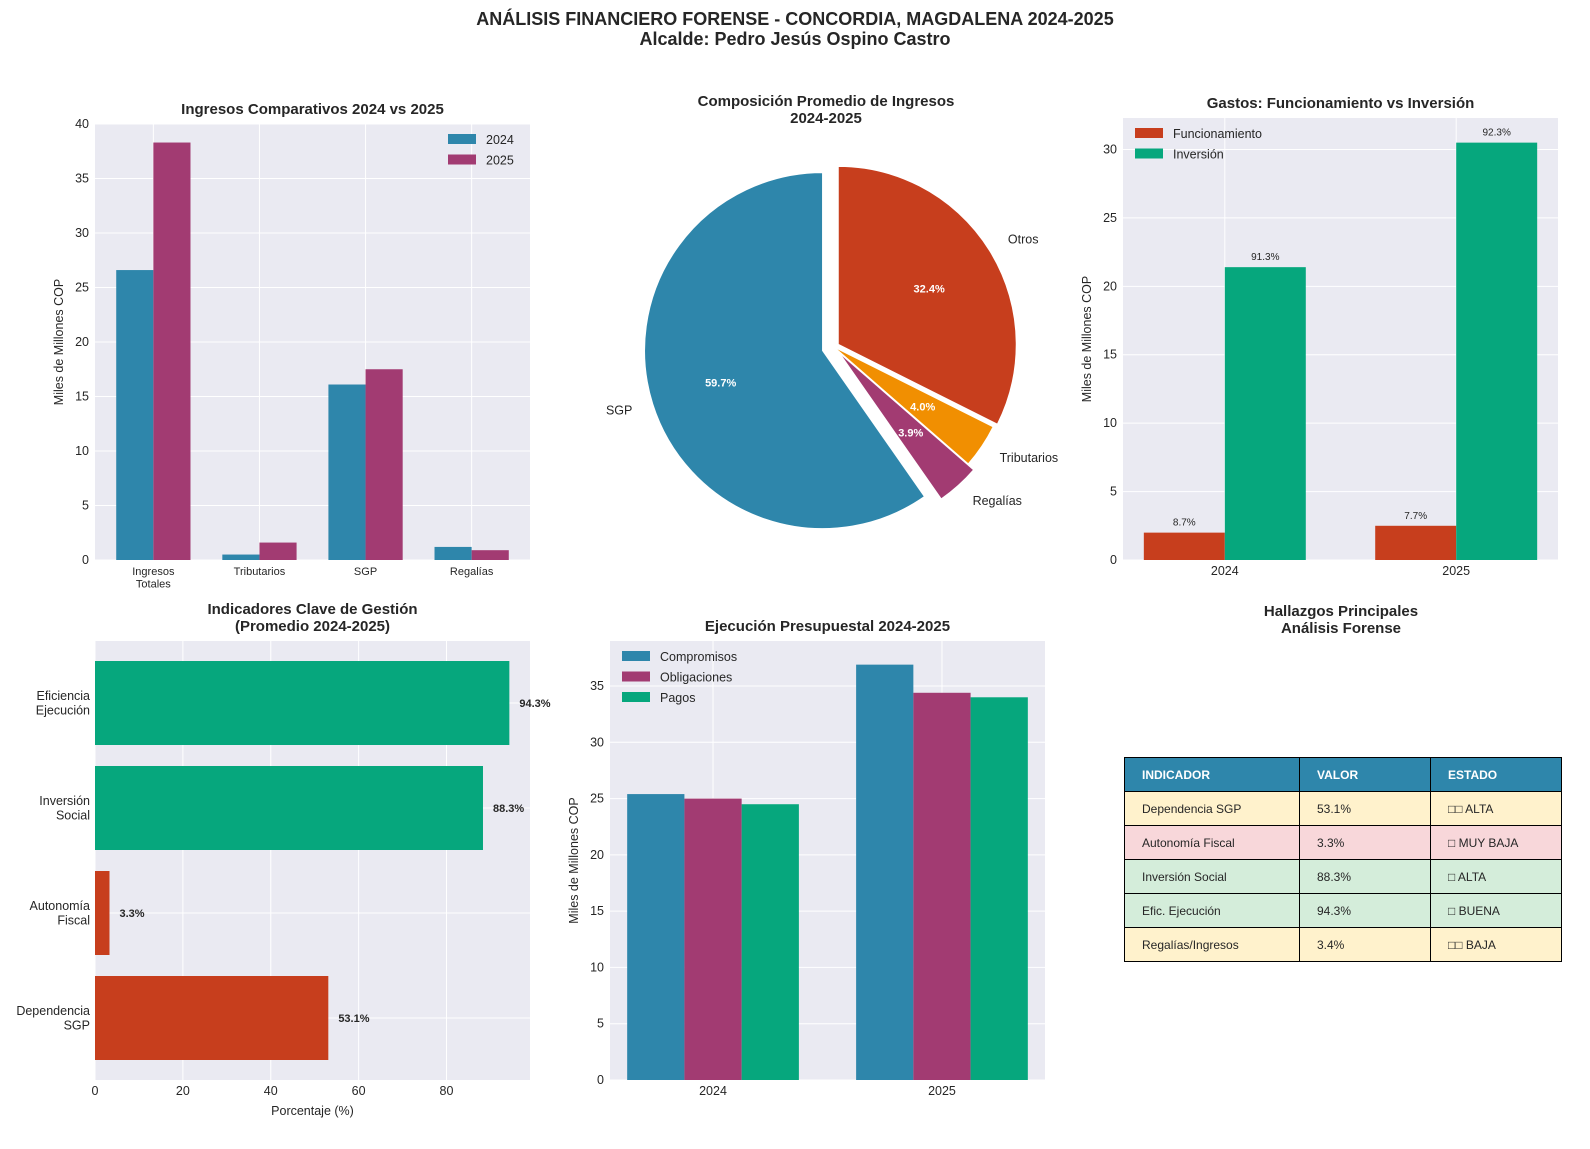 This screenshot has width=1590, height=1149. I want to click on legend-label: 2024, so click(500, 140).